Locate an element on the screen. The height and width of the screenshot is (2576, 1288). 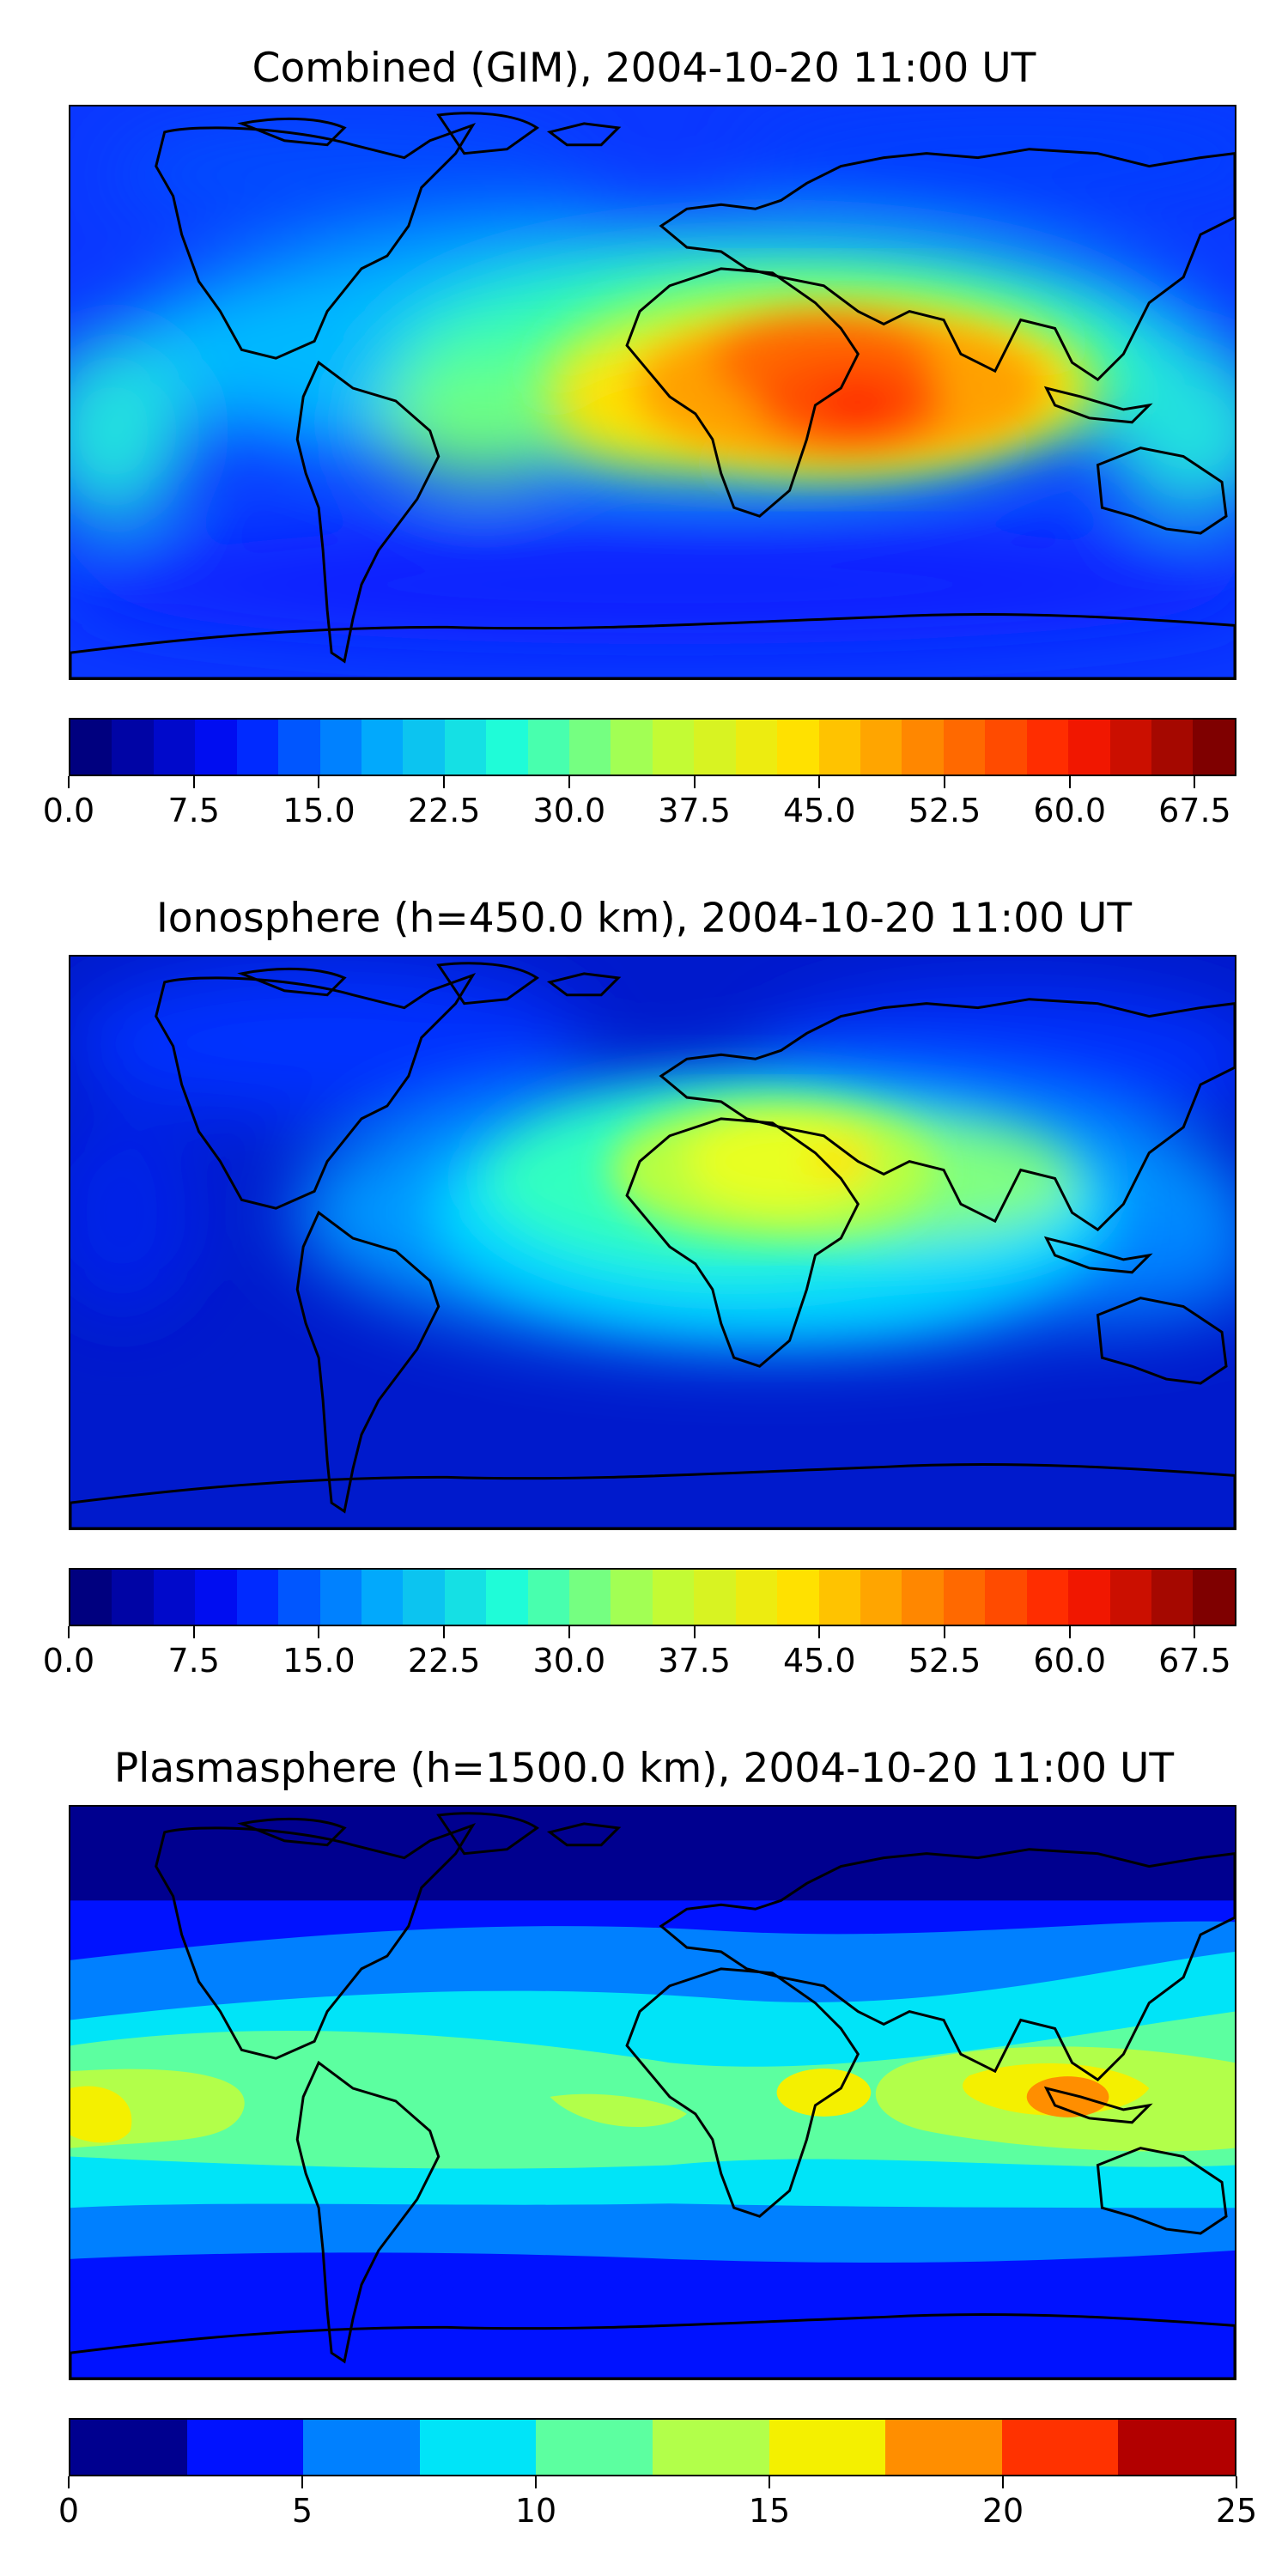
colorbar-tick-label: 20 is located at coordinates (1002, 2511).